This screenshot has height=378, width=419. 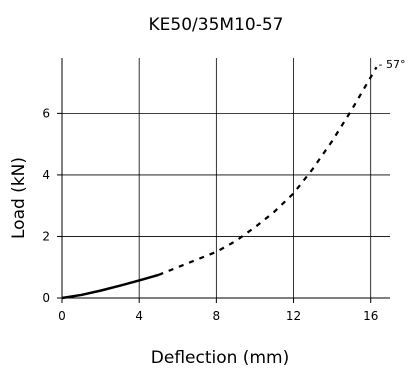 What do you see at coordinates (62, 316) in the screenshot?
I see `x-tick-label: 0` at bounding box center [62, 316].